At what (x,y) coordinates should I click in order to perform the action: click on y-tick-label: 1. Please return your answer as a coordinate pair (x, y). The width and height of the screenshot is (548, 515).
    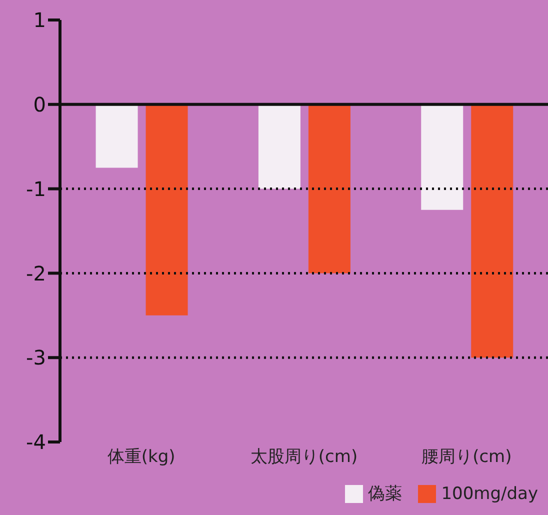
    Looking at the image, I should click on (39, 20).